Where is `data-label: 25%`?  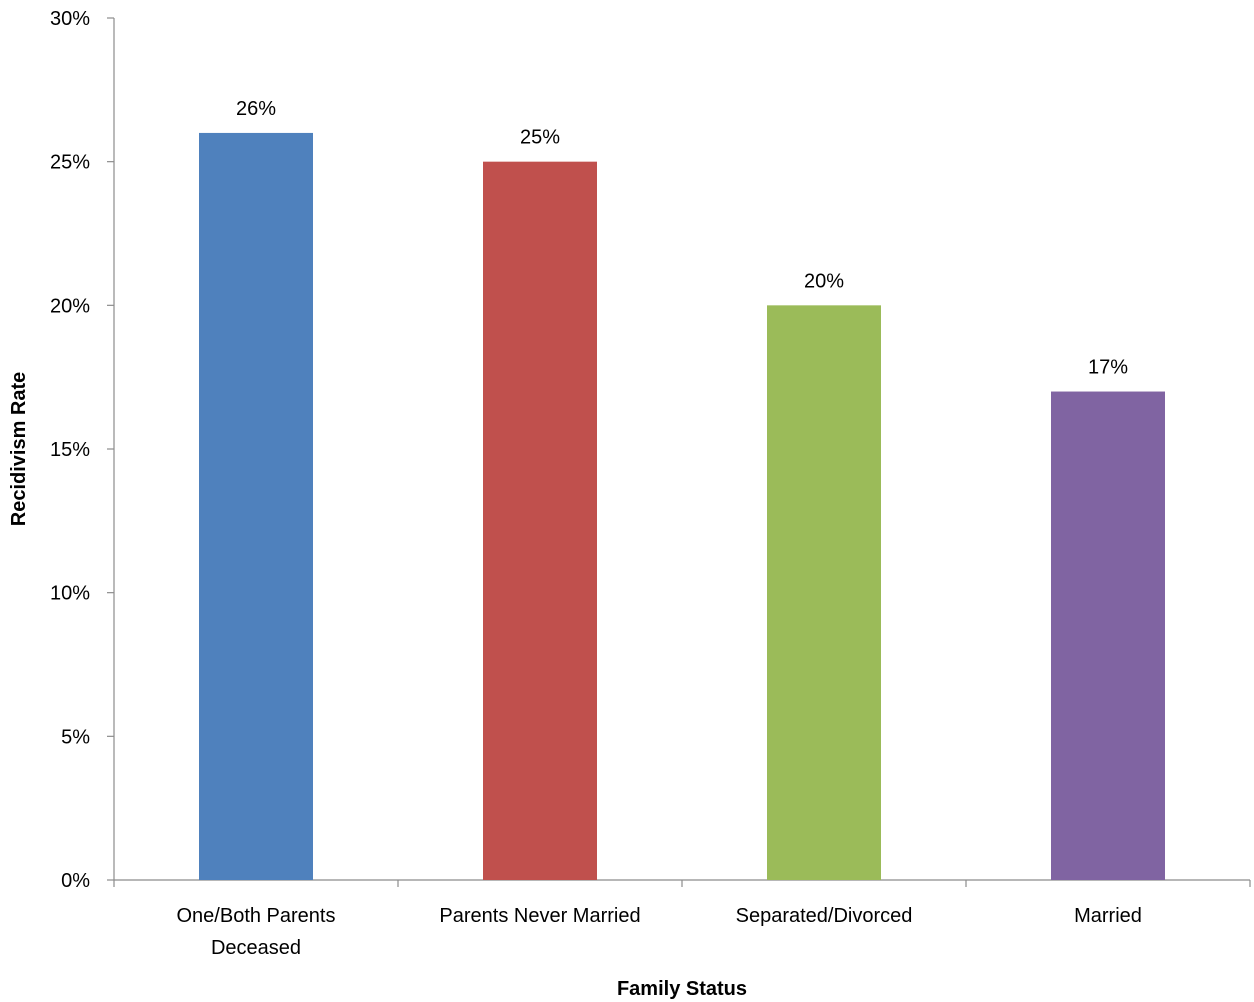 data-label: 25% is located at coordinates (540, 138).